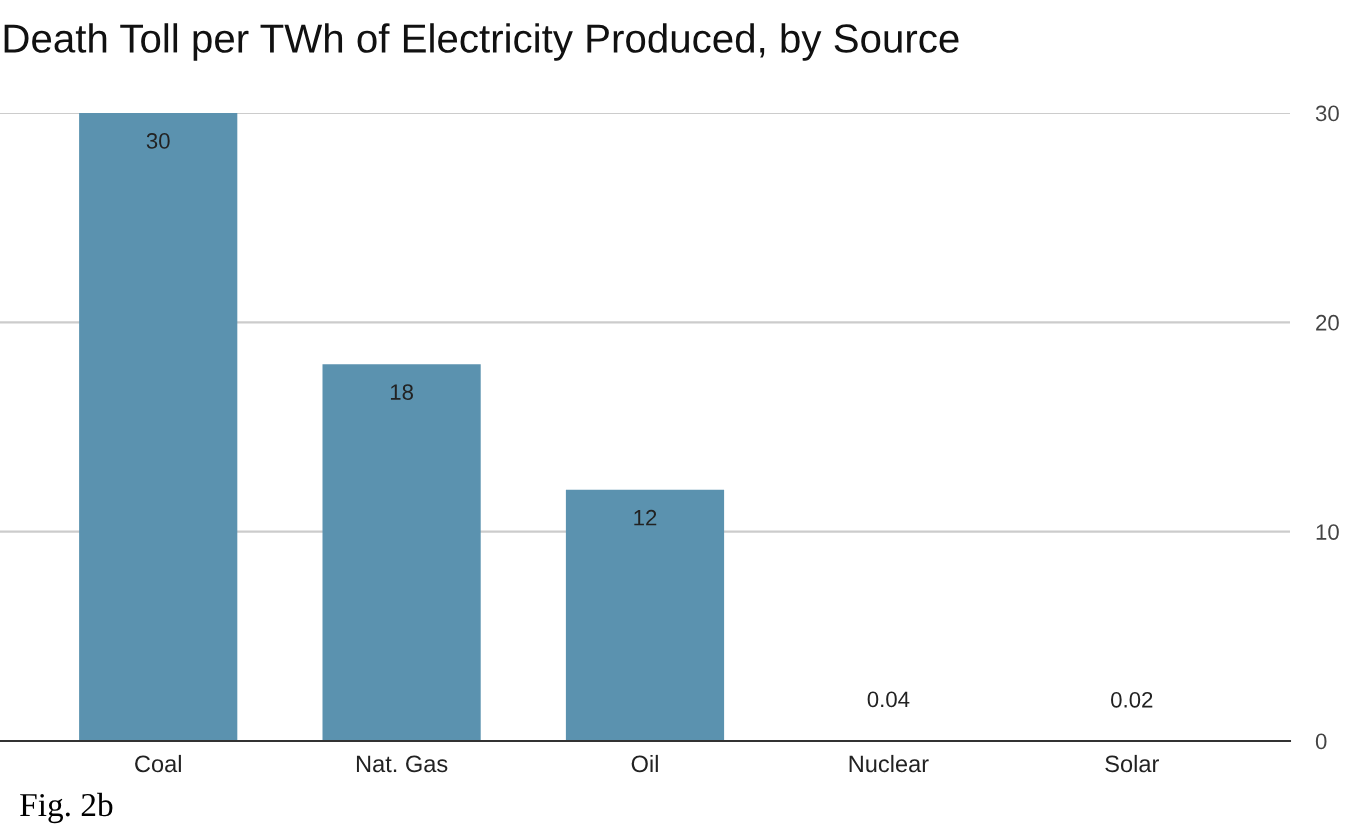  I want to click on x-tick-label: Nuclear, so click(889, 763).